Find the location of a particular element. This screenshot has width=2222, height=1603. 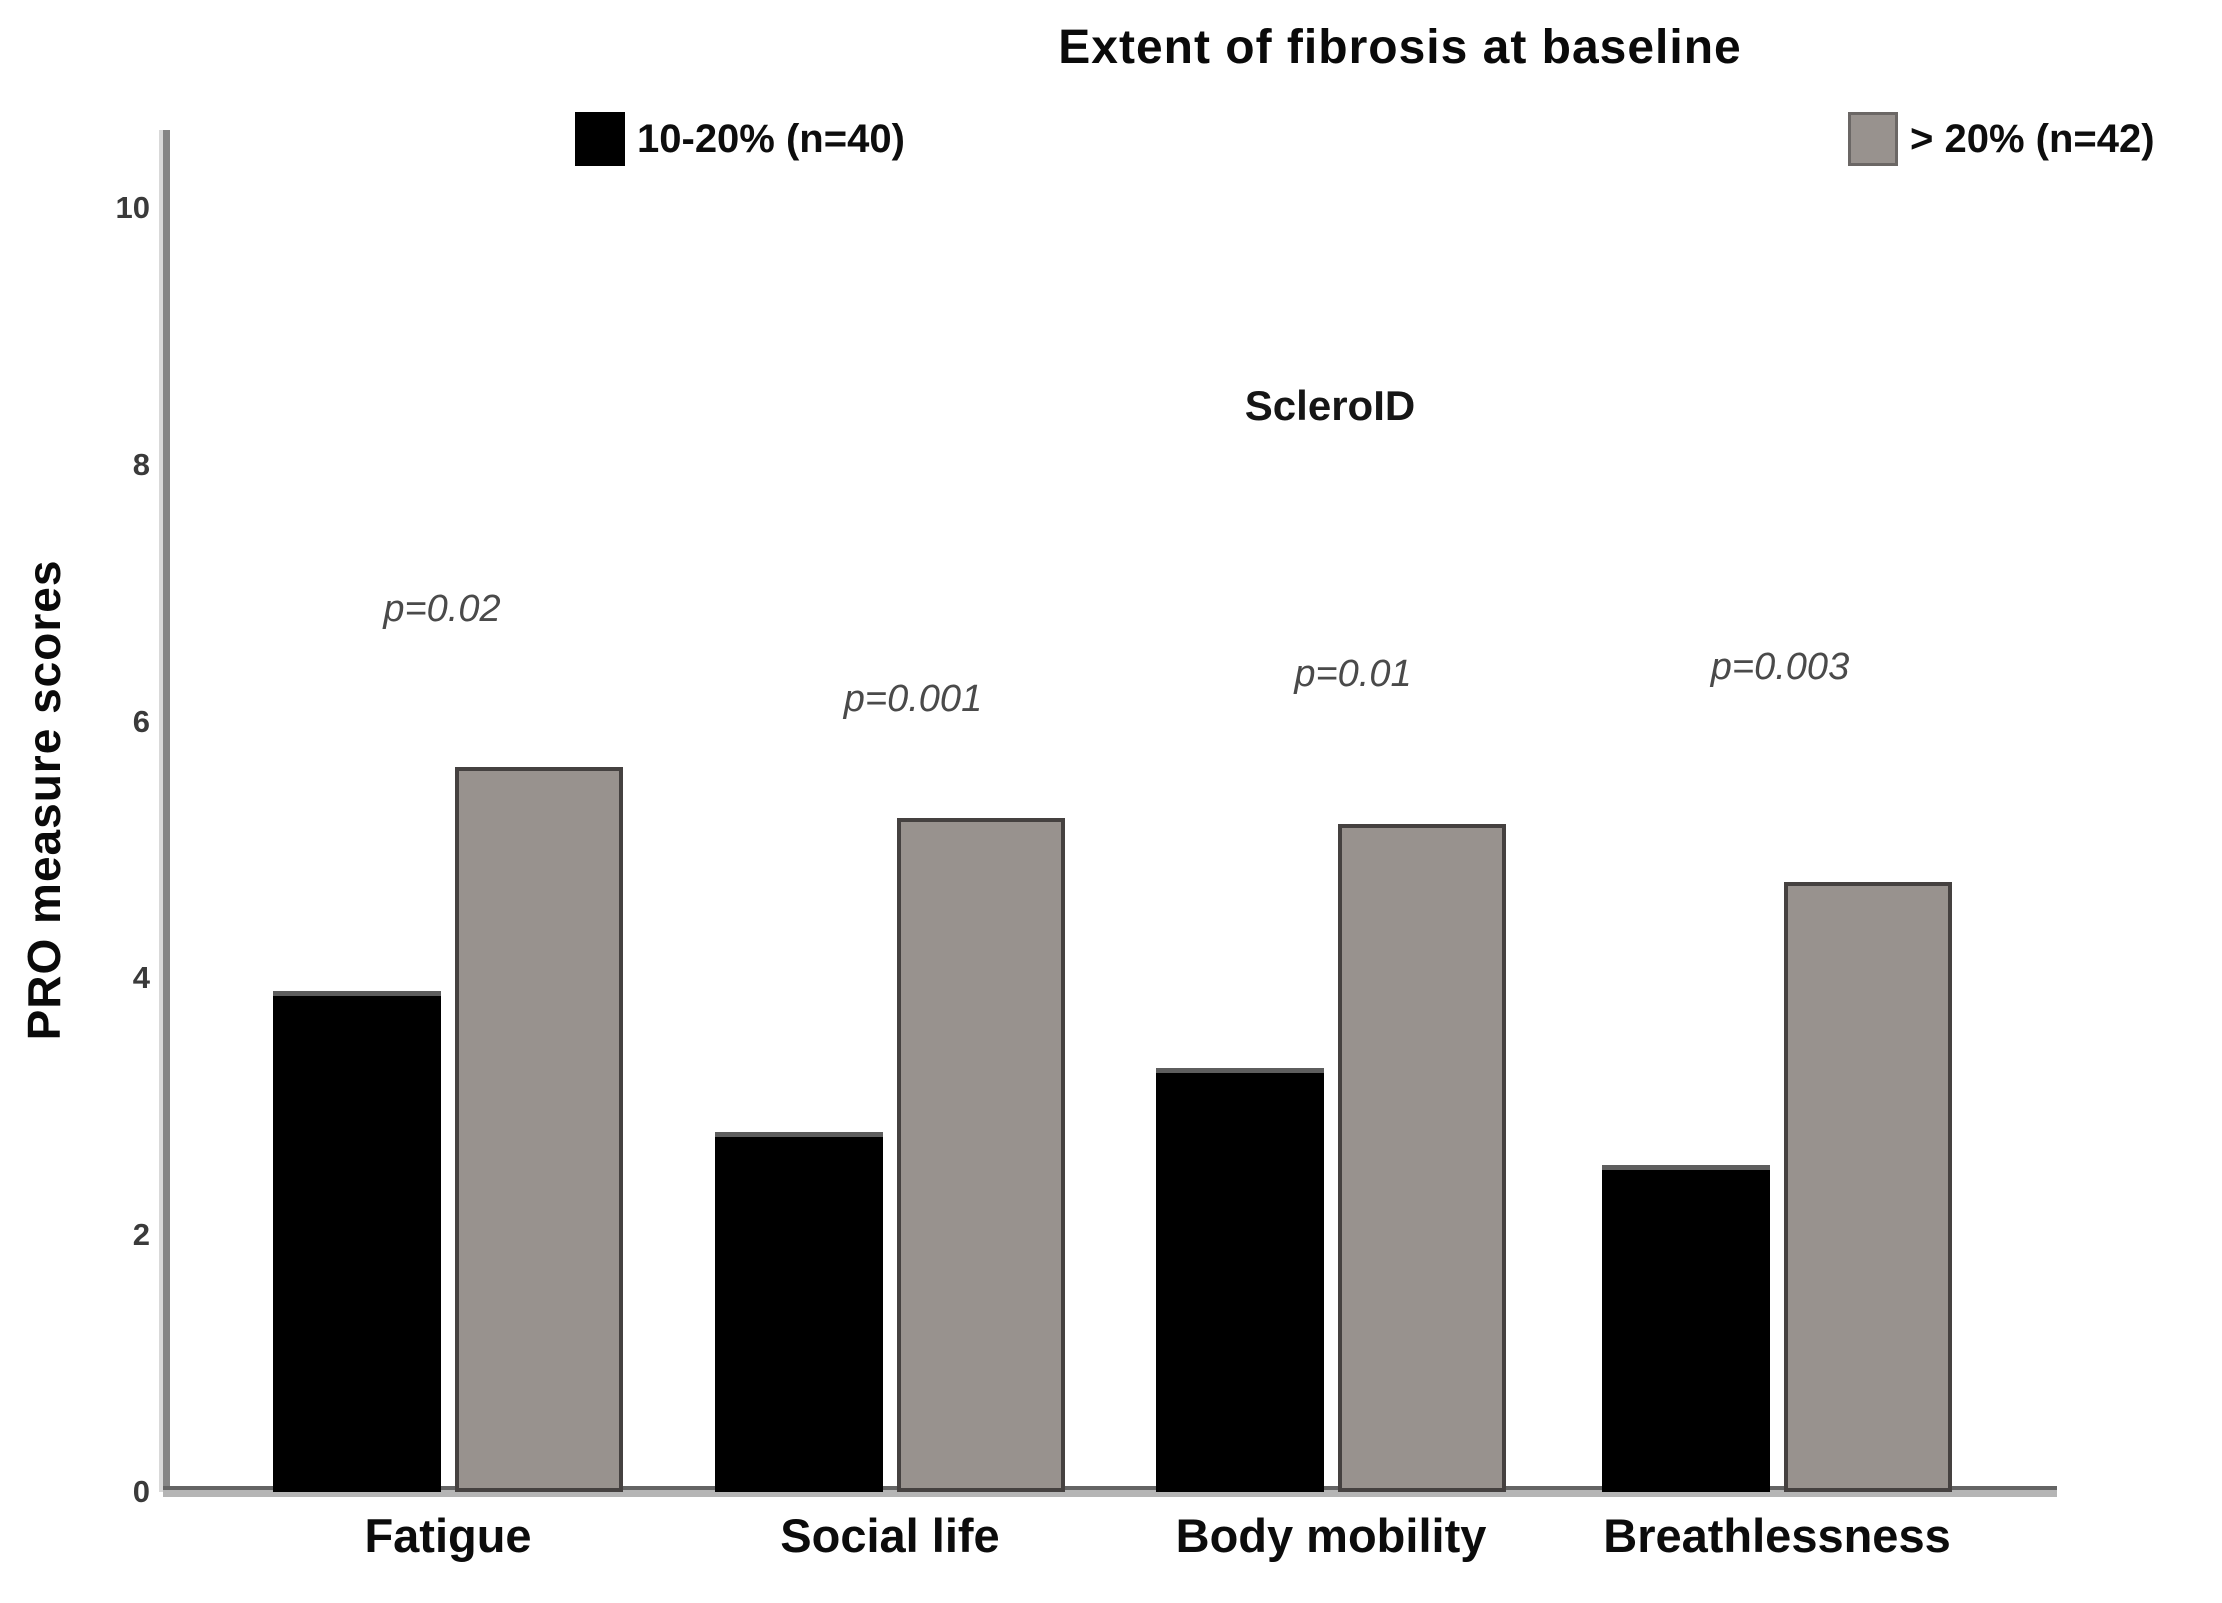

chart-subtitle: ScleroID is located at coordinates (1330, 405).